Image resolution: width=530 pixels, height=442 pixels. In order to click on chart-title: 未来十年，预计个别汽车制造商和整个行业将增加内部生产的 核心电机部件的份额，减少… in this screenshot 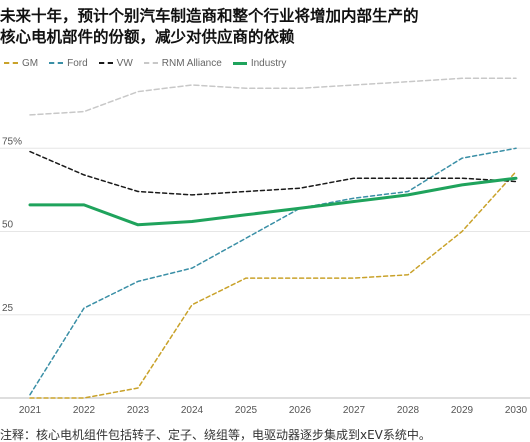, I will do `click(263, 27)`.